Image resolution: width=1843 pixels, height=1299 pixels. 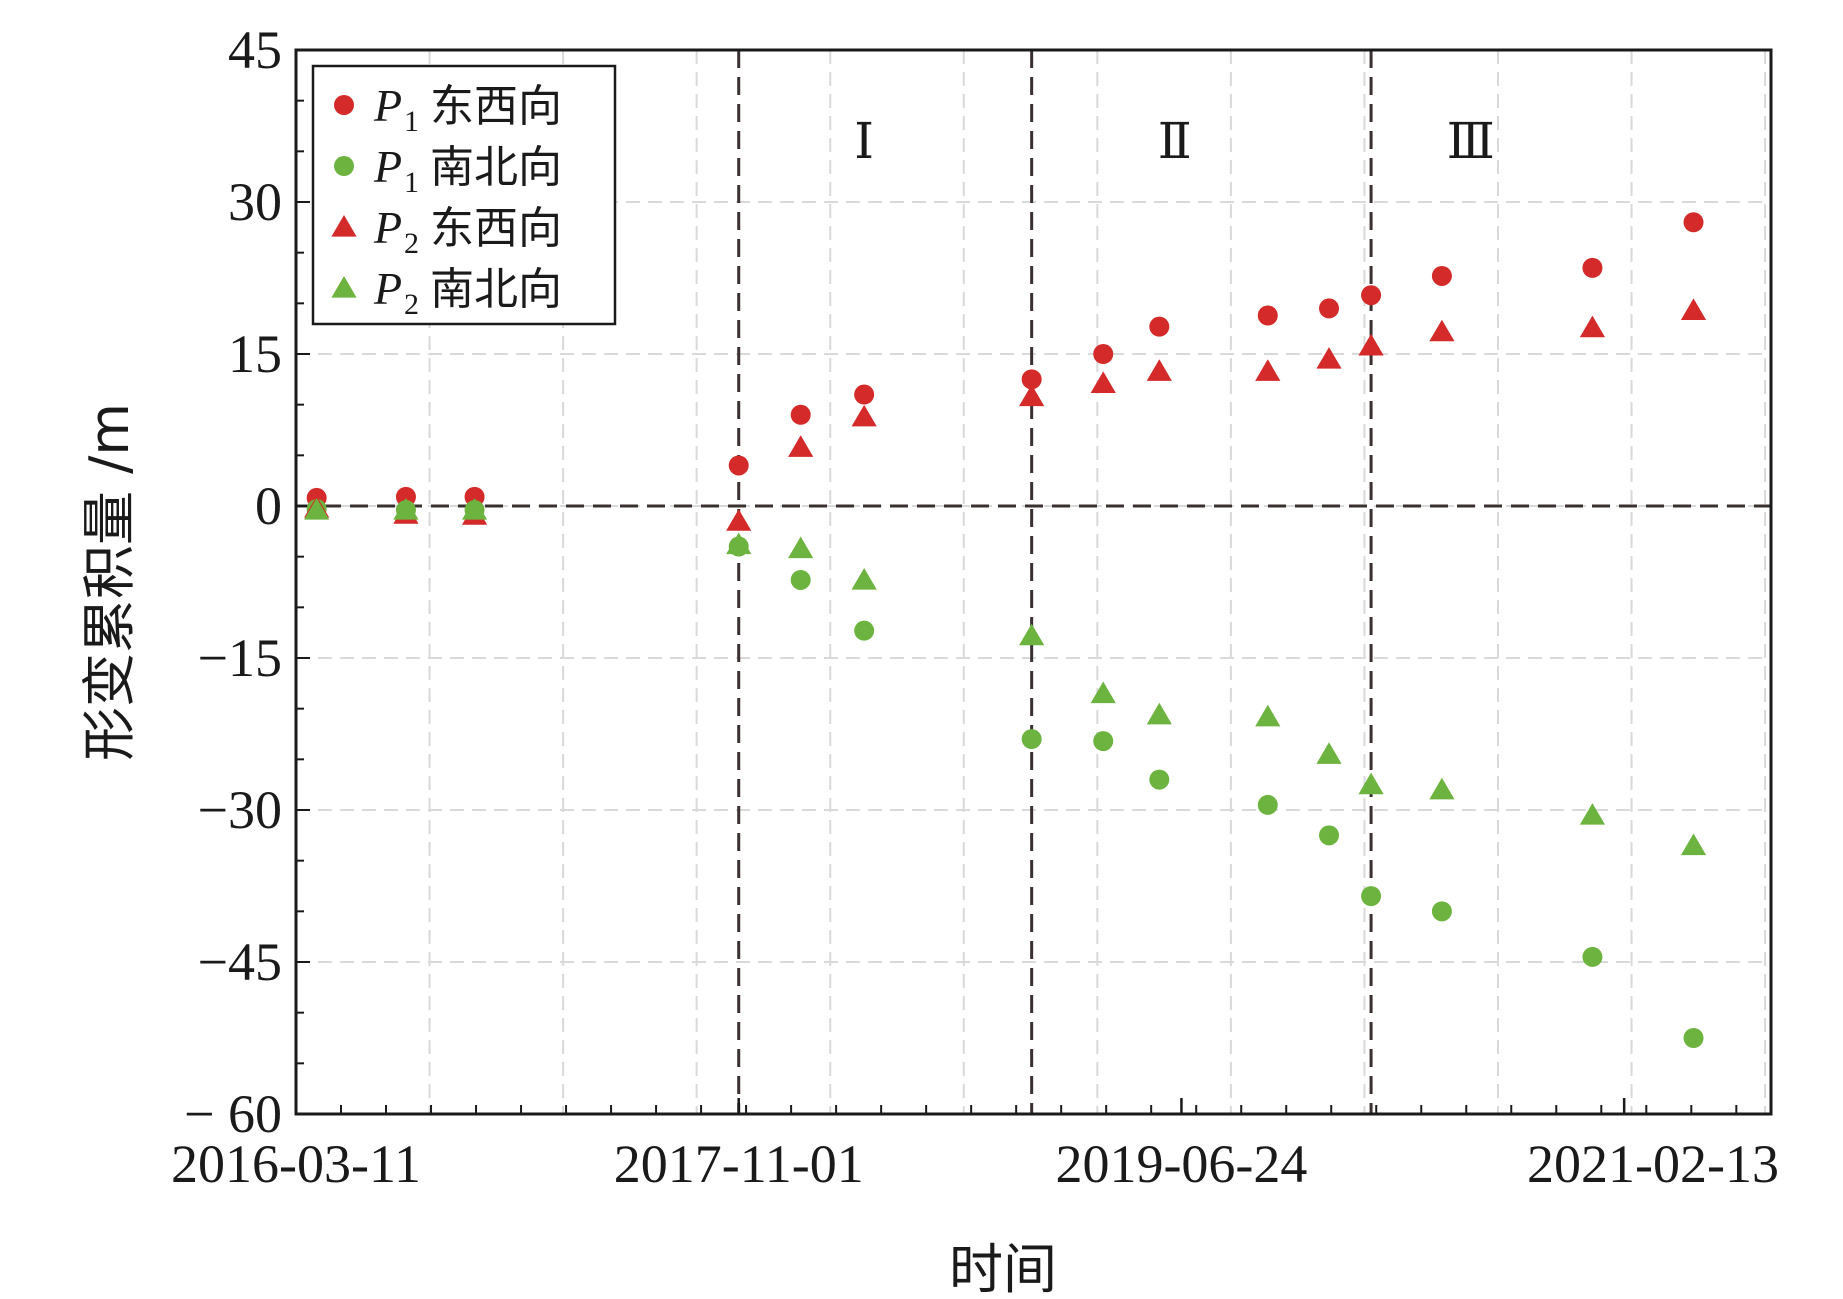 I want to click on phase-labels: Ⅰ Ⅱ Ⅲ, so click(x=1174, y=141).